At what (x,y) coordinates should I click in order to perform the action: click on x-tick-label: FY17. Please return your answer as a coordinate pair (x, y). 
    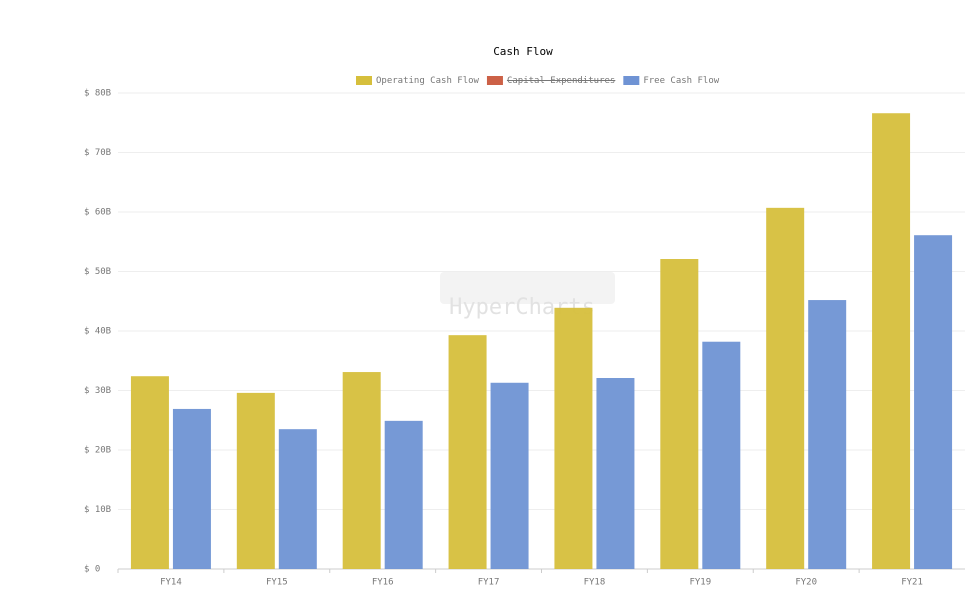
    Looking at the image, I should click on (489, 583).